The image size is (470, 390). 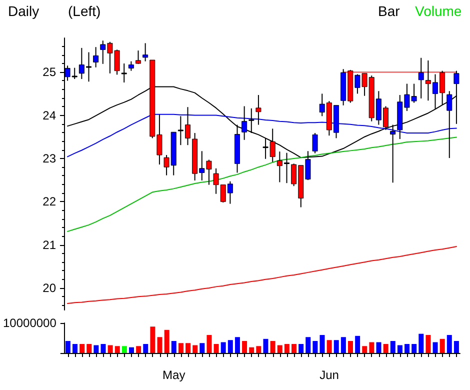 I want to click on y-tick-label: 23, so click(x=49, y=158).